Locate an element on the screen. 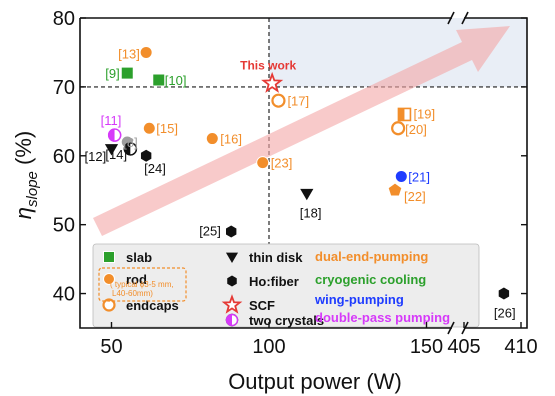  point-label-10: [10] is located at coordinates (176, 80).